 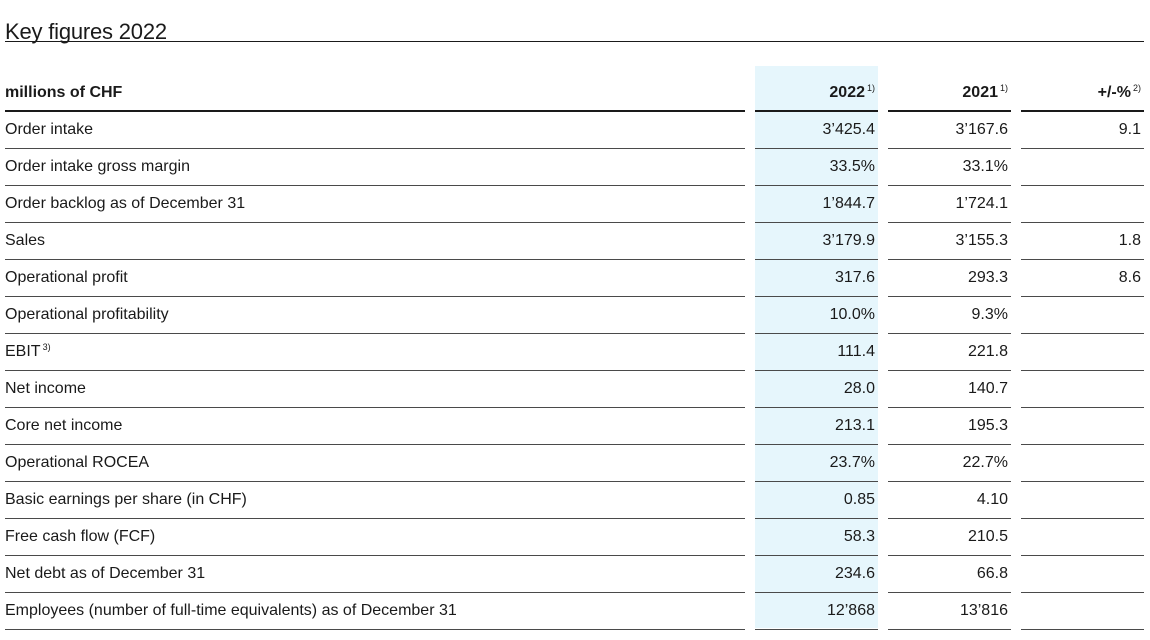 I want to click on page-title: Key figures 2022, so click(x=86, y=31).